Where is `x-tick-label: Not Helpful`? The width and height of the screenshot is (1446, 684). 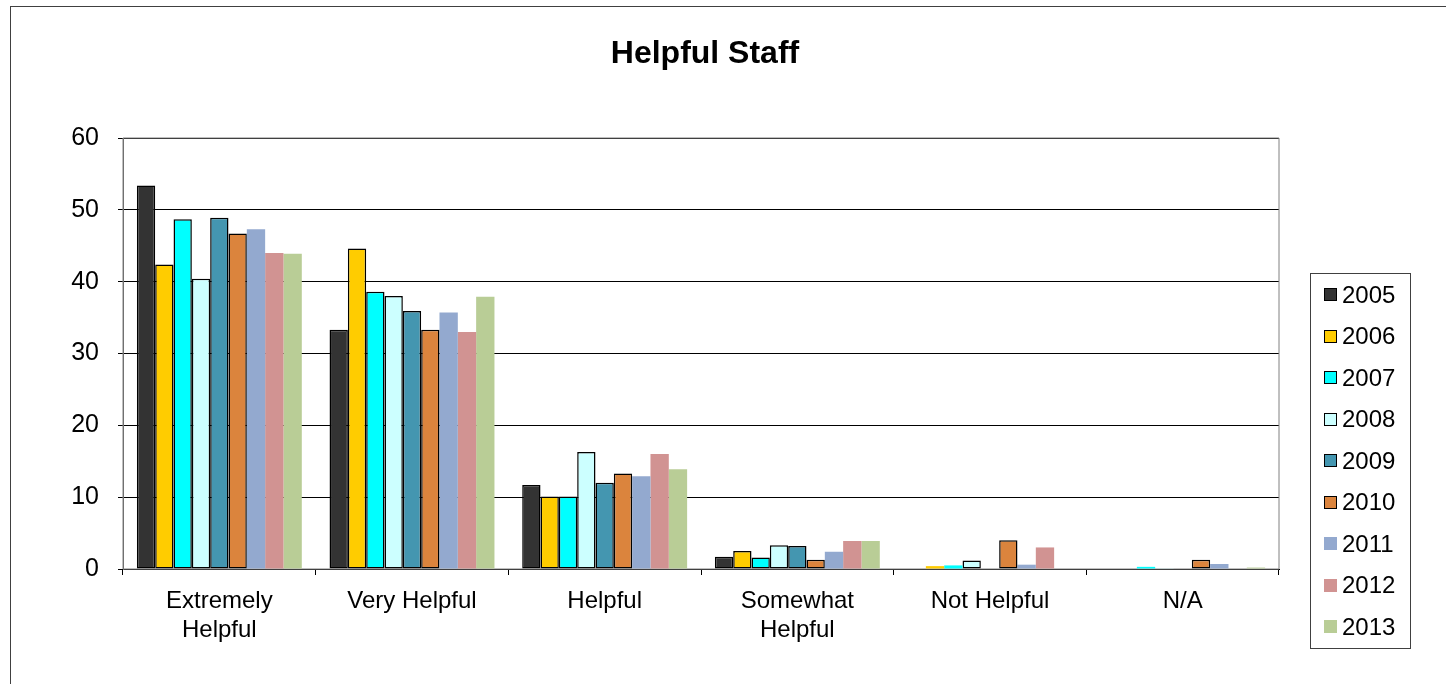
x-tick-label: Not Helpful is located at coordinates (990, 600).